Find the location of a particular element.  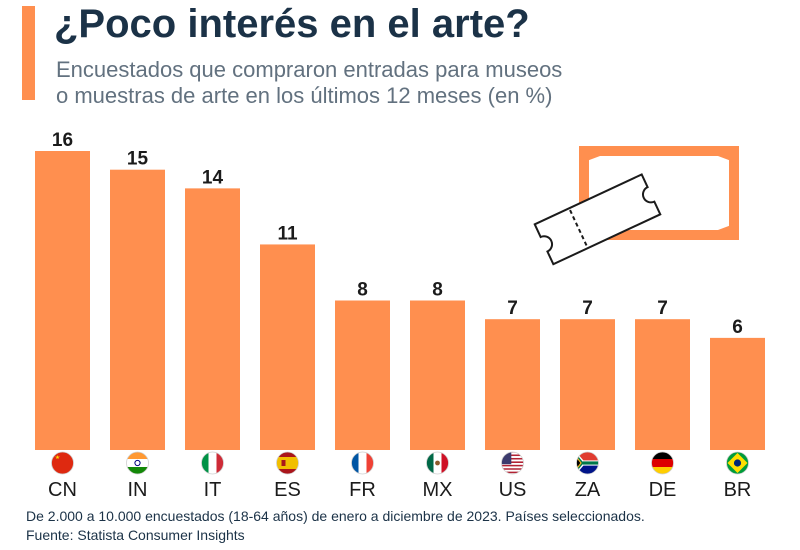

value-label-us: 7 is located at coordinates (512, 308).